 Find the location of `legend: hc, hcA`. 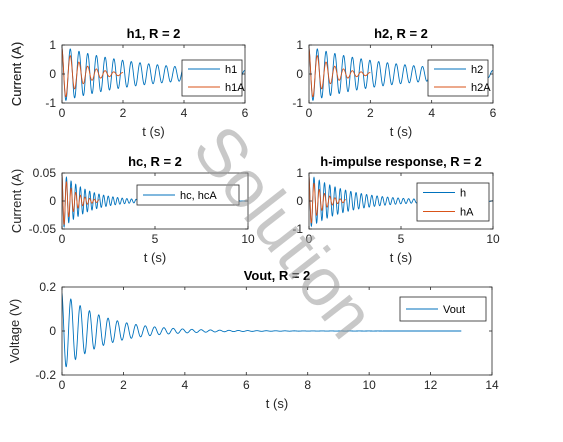

legend: hc, hcA is located at coordinates (188, 195).